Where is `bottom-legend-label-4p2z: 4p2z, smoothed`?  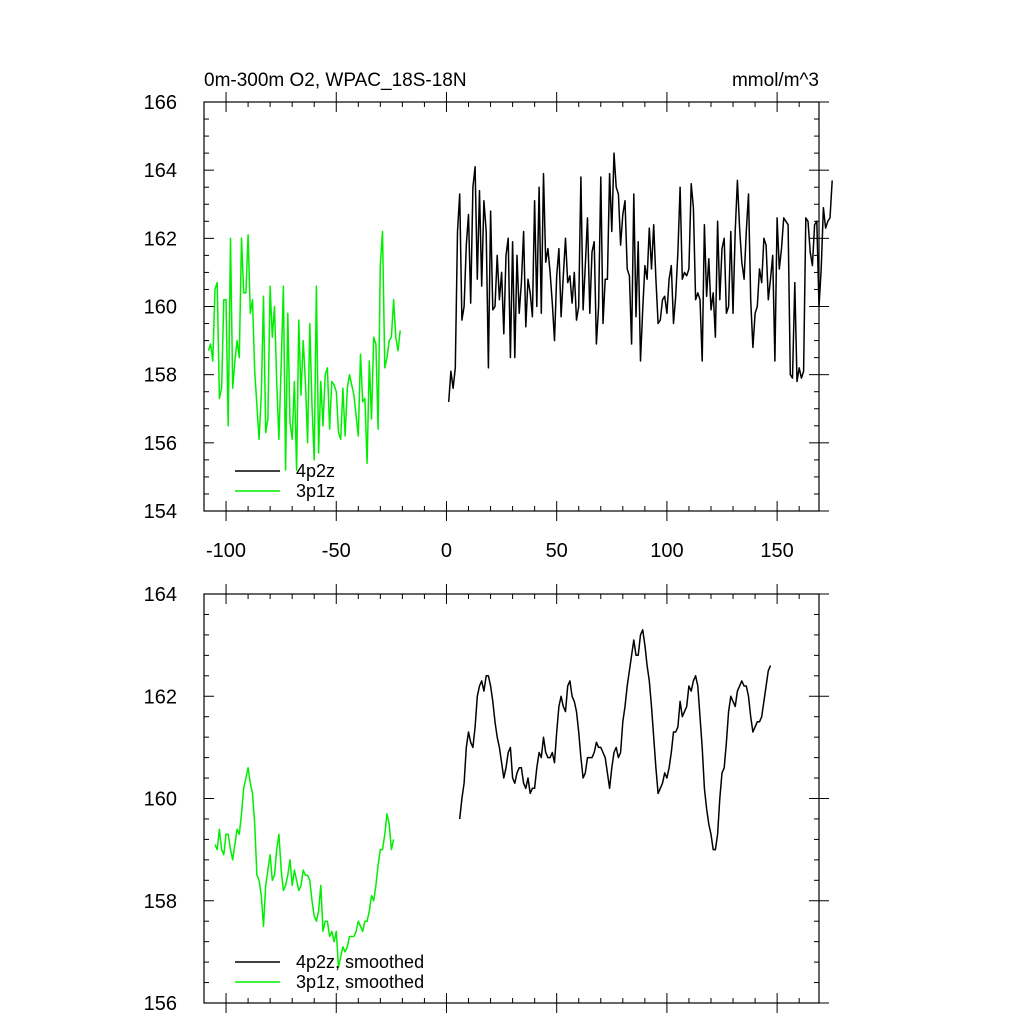 bottom-legend-label-4p2z: 4p2z, smoothed is located at coordinates (360, 962).